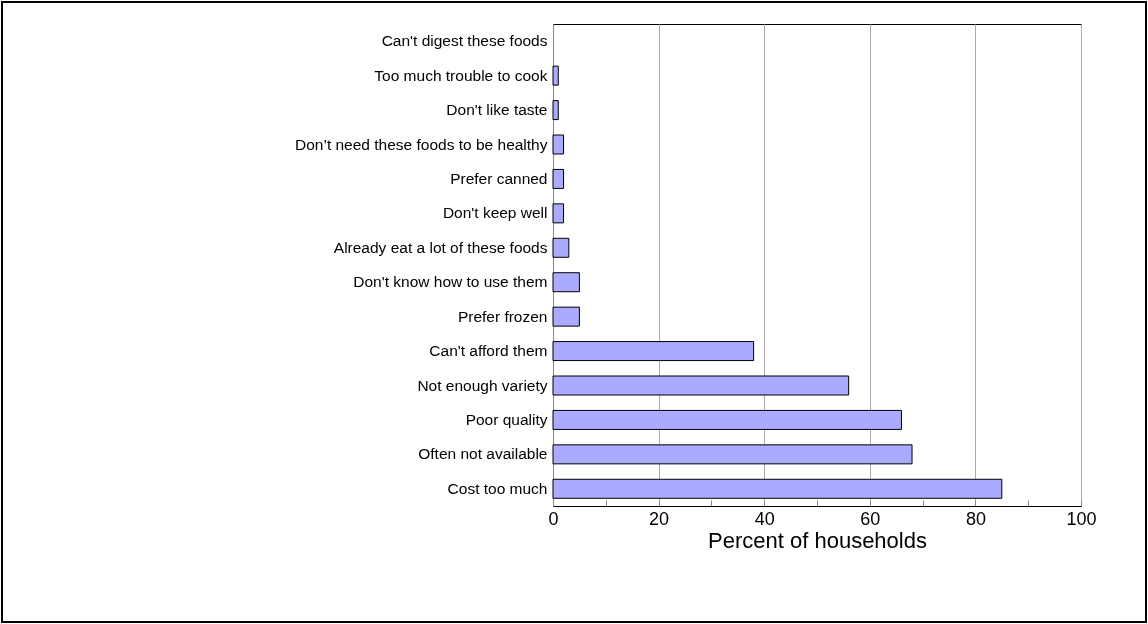  Describe the element at coordinates (450, 282) in the screenshot. I see `y-tick-label: Don't know how to use them` at that location.